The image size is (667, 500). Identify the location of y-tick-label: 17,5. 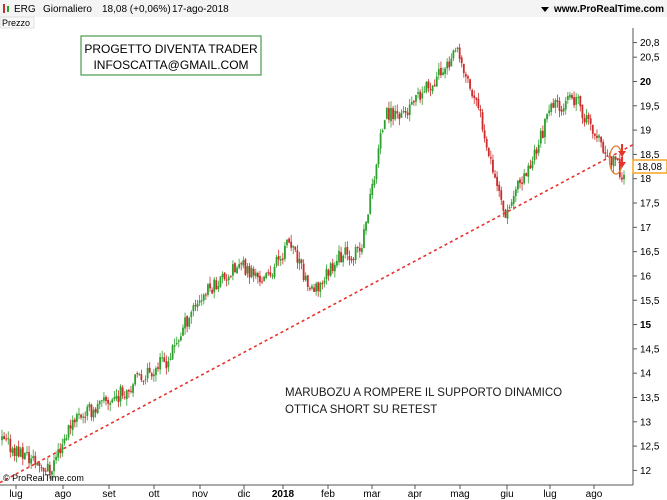
(650, 204).